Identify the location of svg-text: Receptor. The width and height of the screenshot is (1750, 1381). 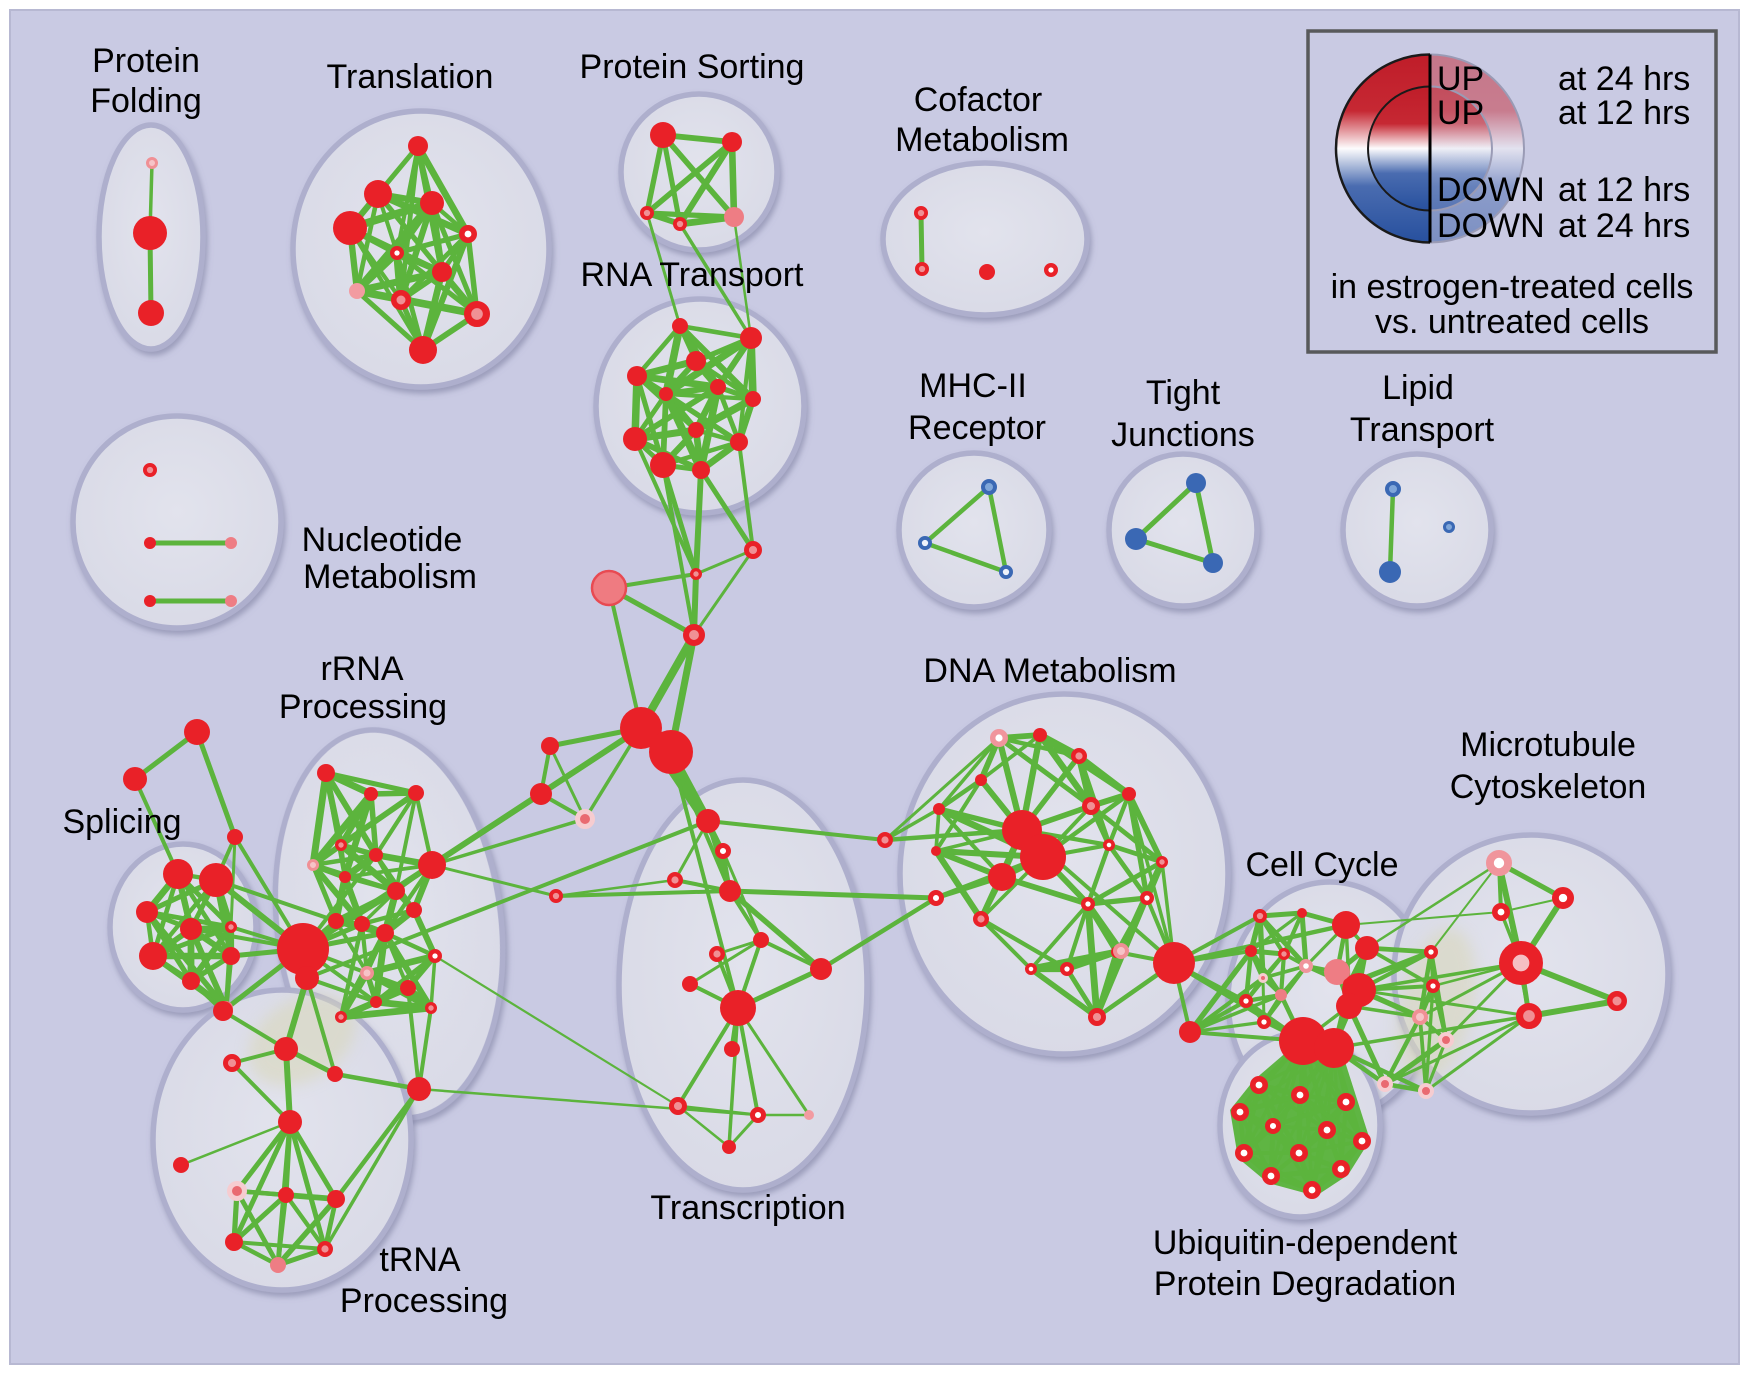
(977, 428).